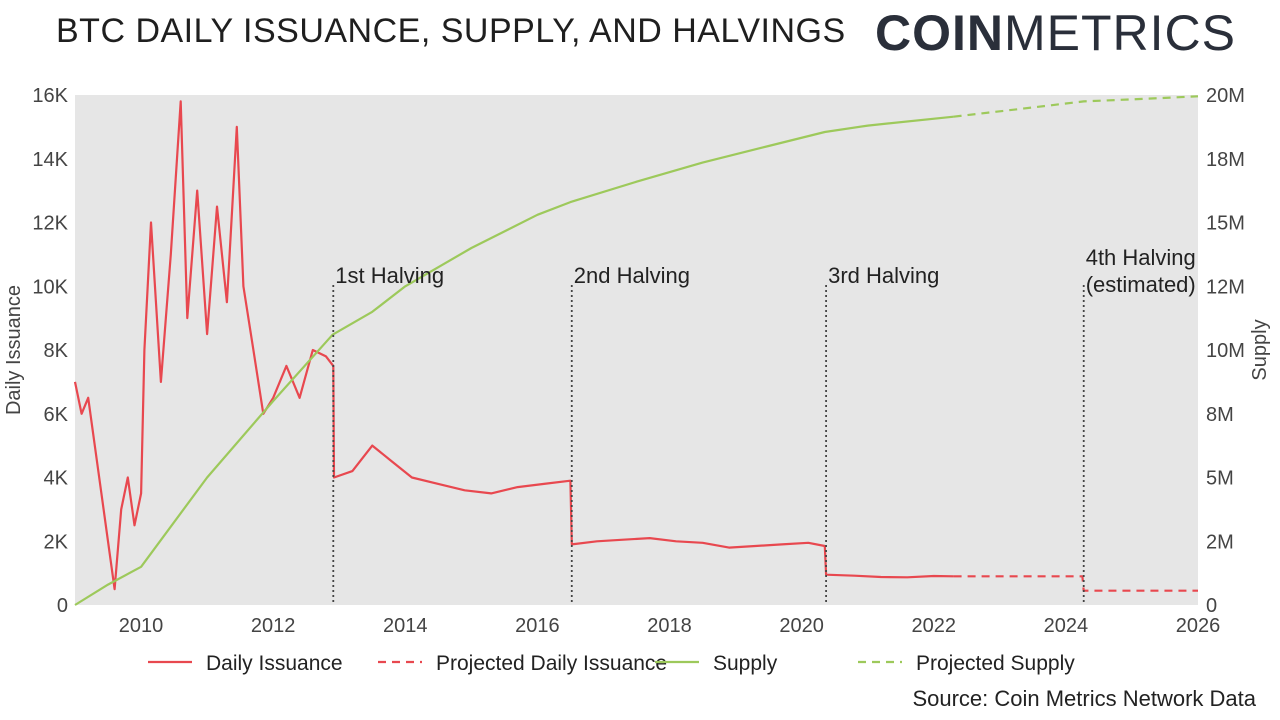  Describe the element at coordinates (1066, 626) in the screenshot. I see `x-tick-label: 2024` at that location.